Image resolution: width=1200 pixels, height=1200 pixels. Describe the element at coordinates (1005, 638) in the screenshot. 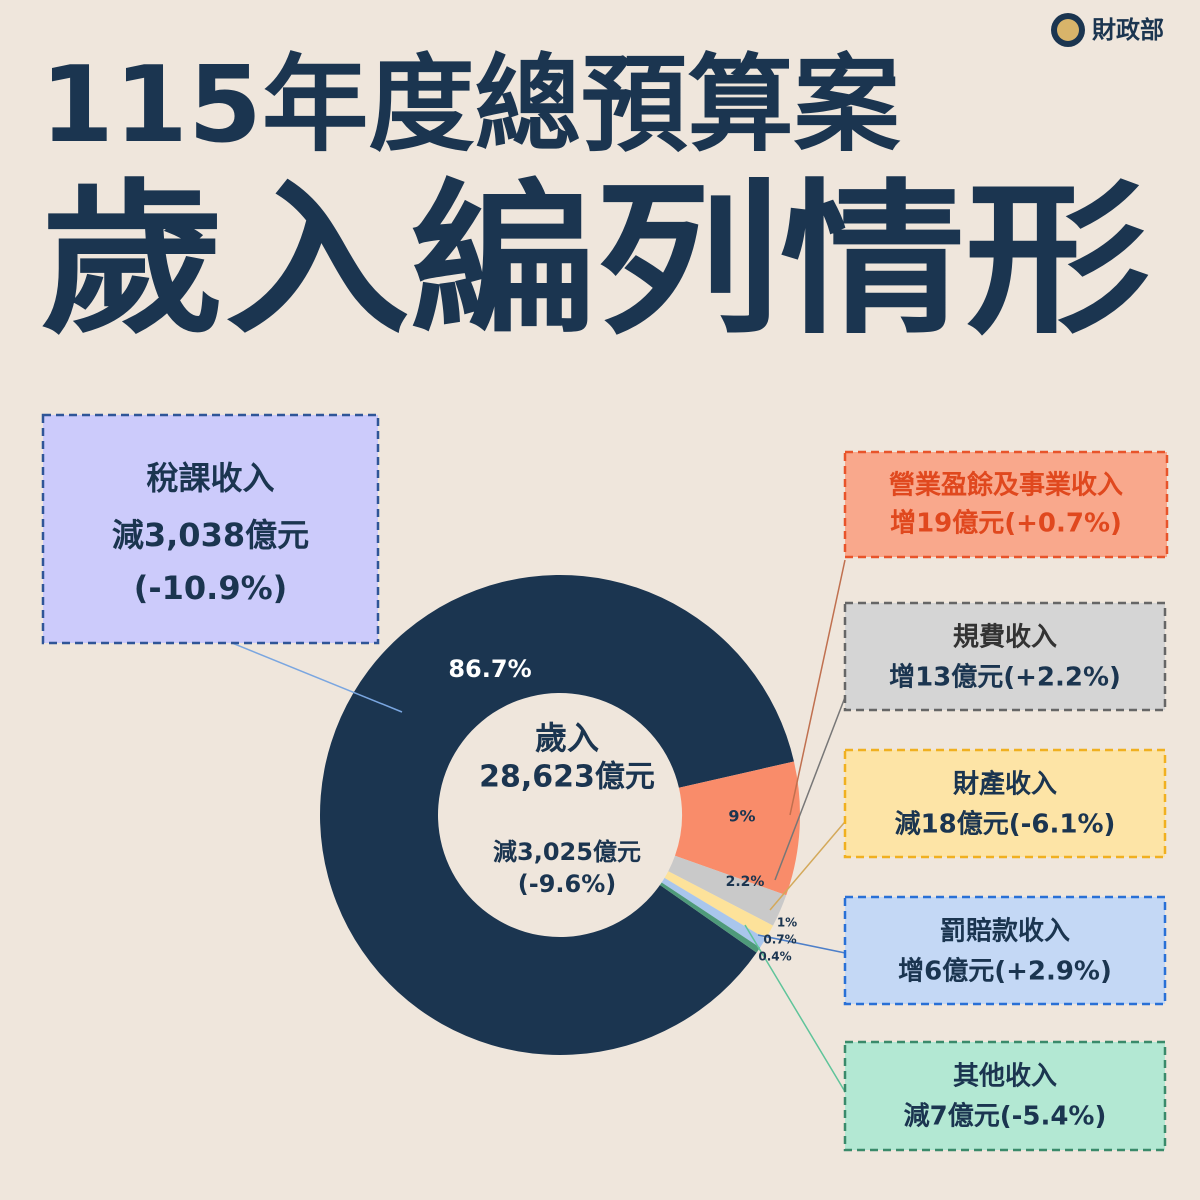

I see `category-label: 規費收入` at that location.